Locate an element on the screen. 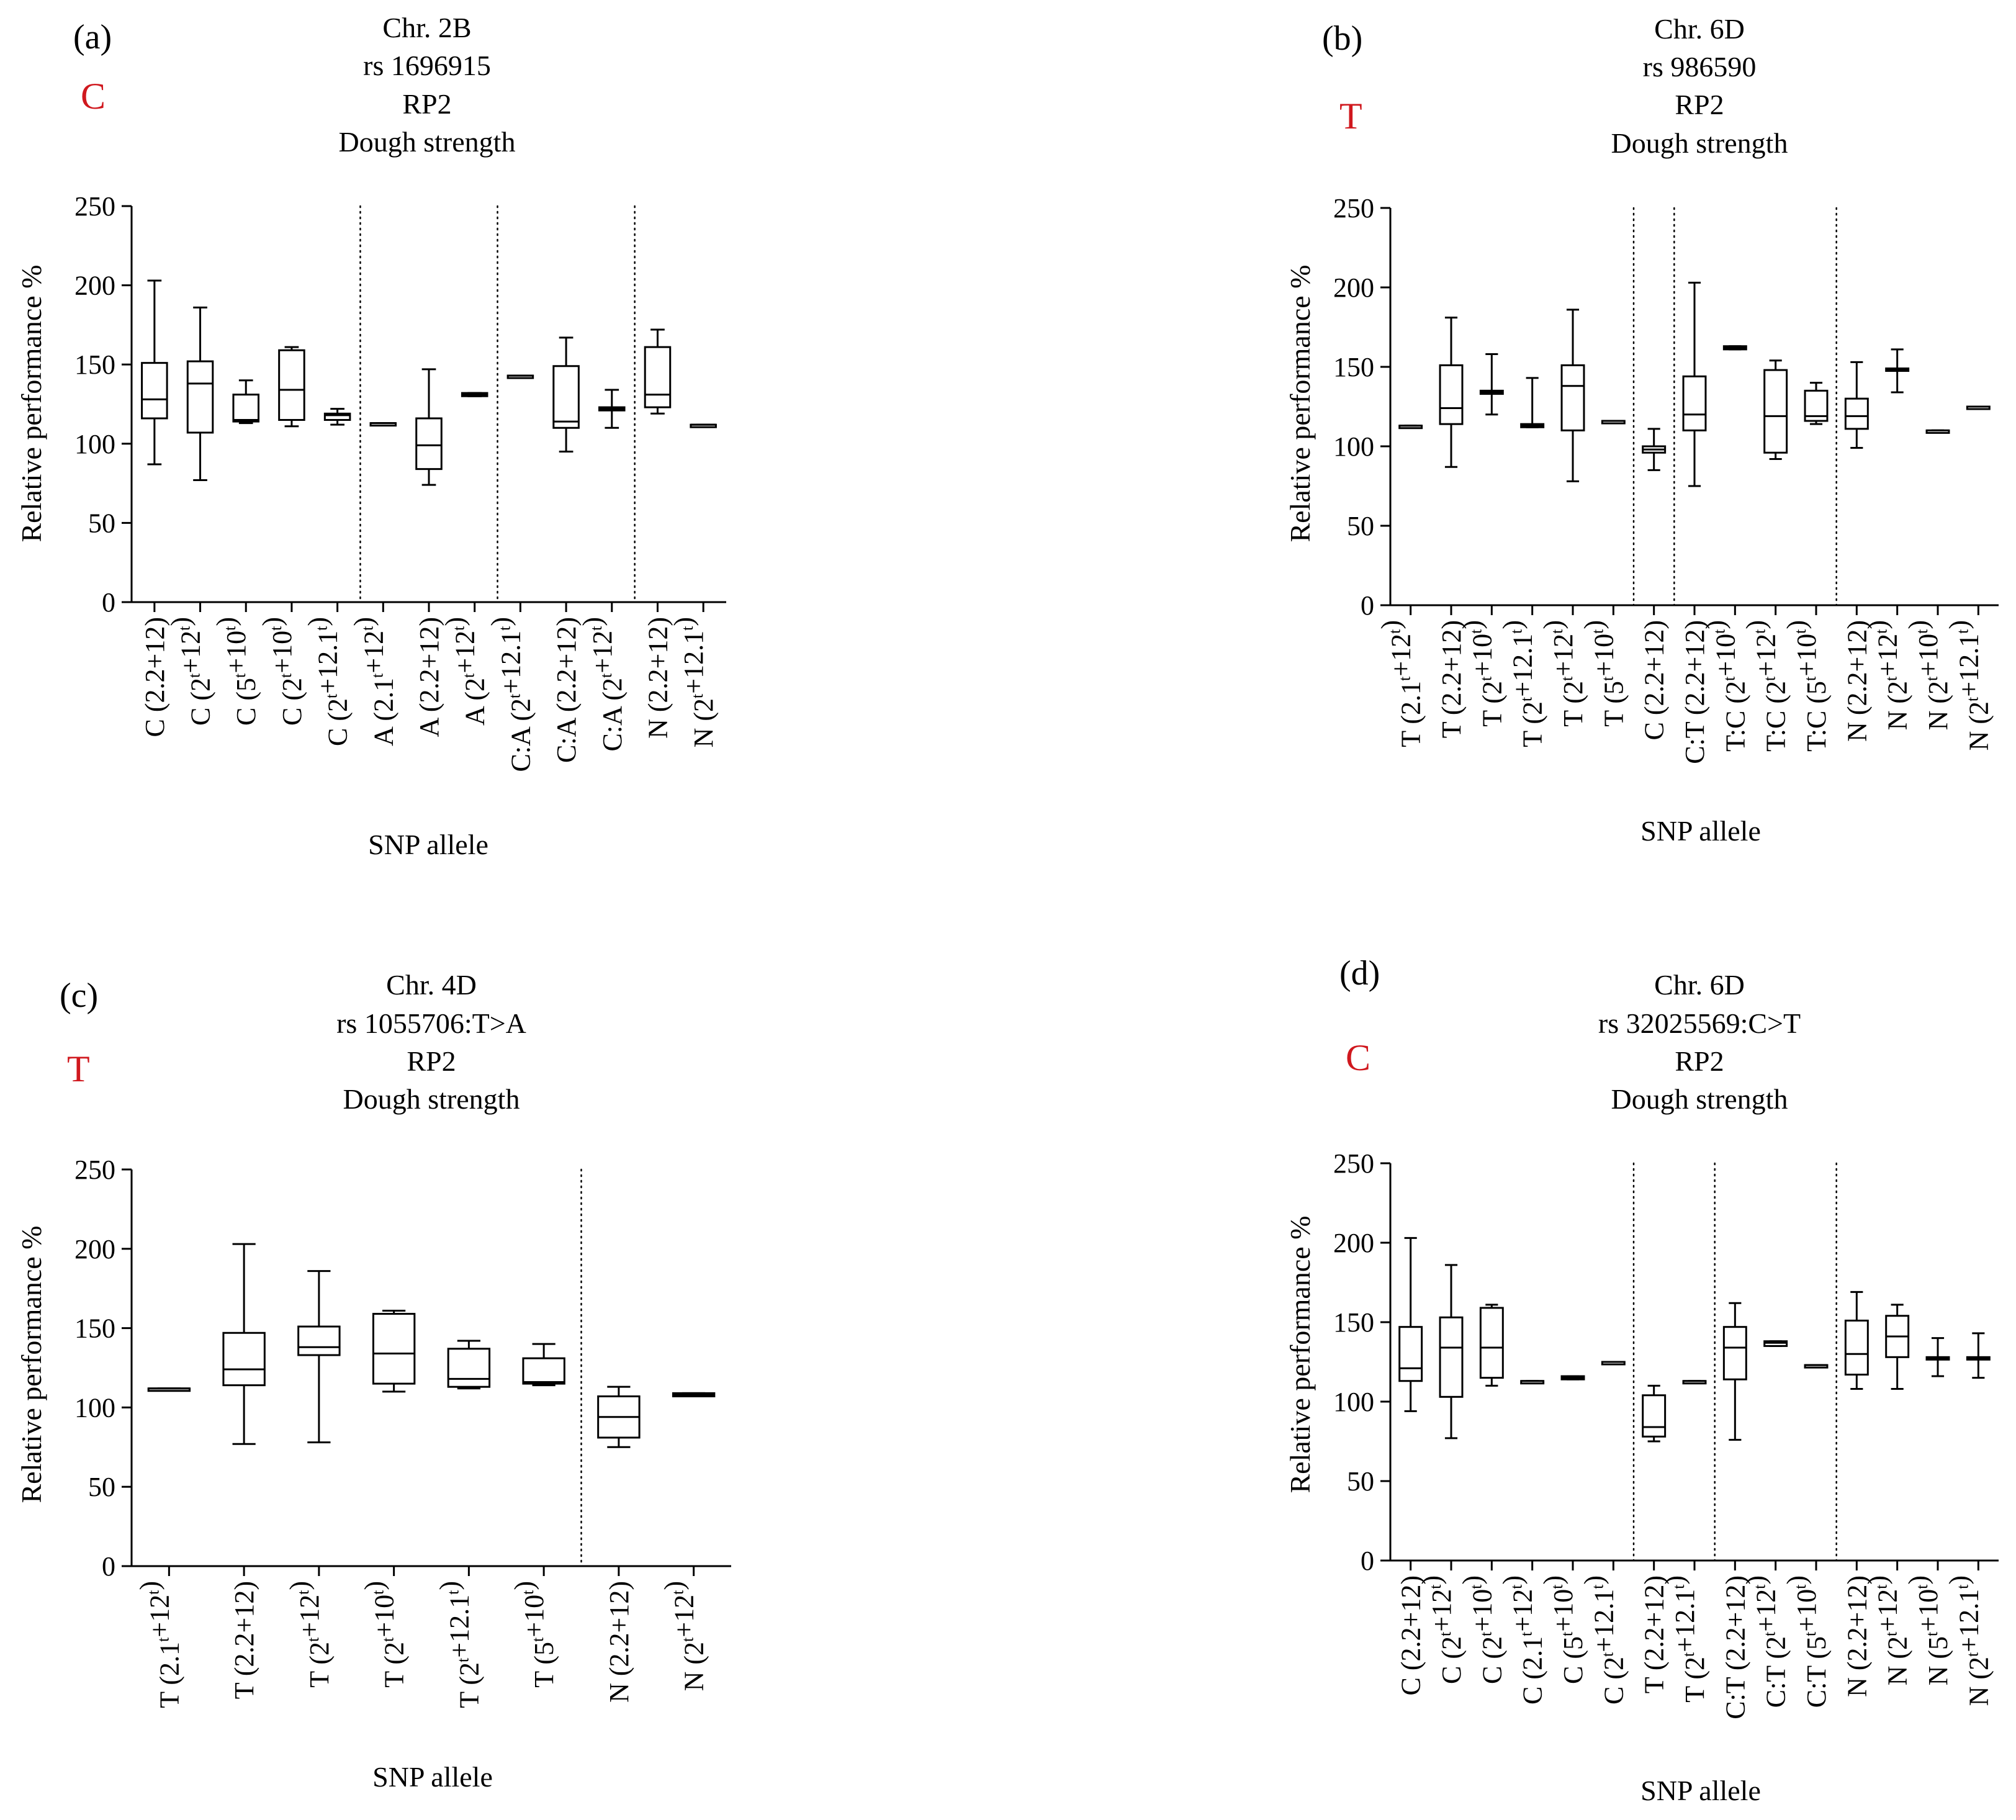 This screenshot has width=2016, height=1820. title-snp-id: rs 1696915 is located at coordinates (427, 65).